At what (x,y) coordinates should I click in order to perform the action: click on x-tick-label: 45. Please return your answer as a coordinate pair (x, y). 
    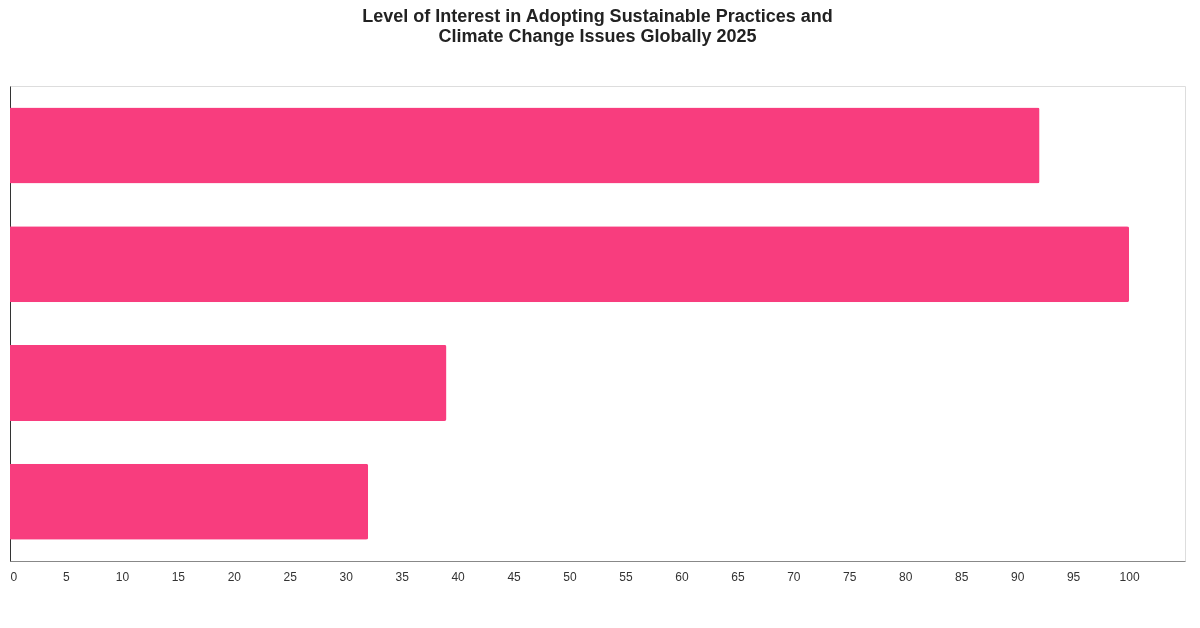
    Looking at the image, I should click on (514, 576).